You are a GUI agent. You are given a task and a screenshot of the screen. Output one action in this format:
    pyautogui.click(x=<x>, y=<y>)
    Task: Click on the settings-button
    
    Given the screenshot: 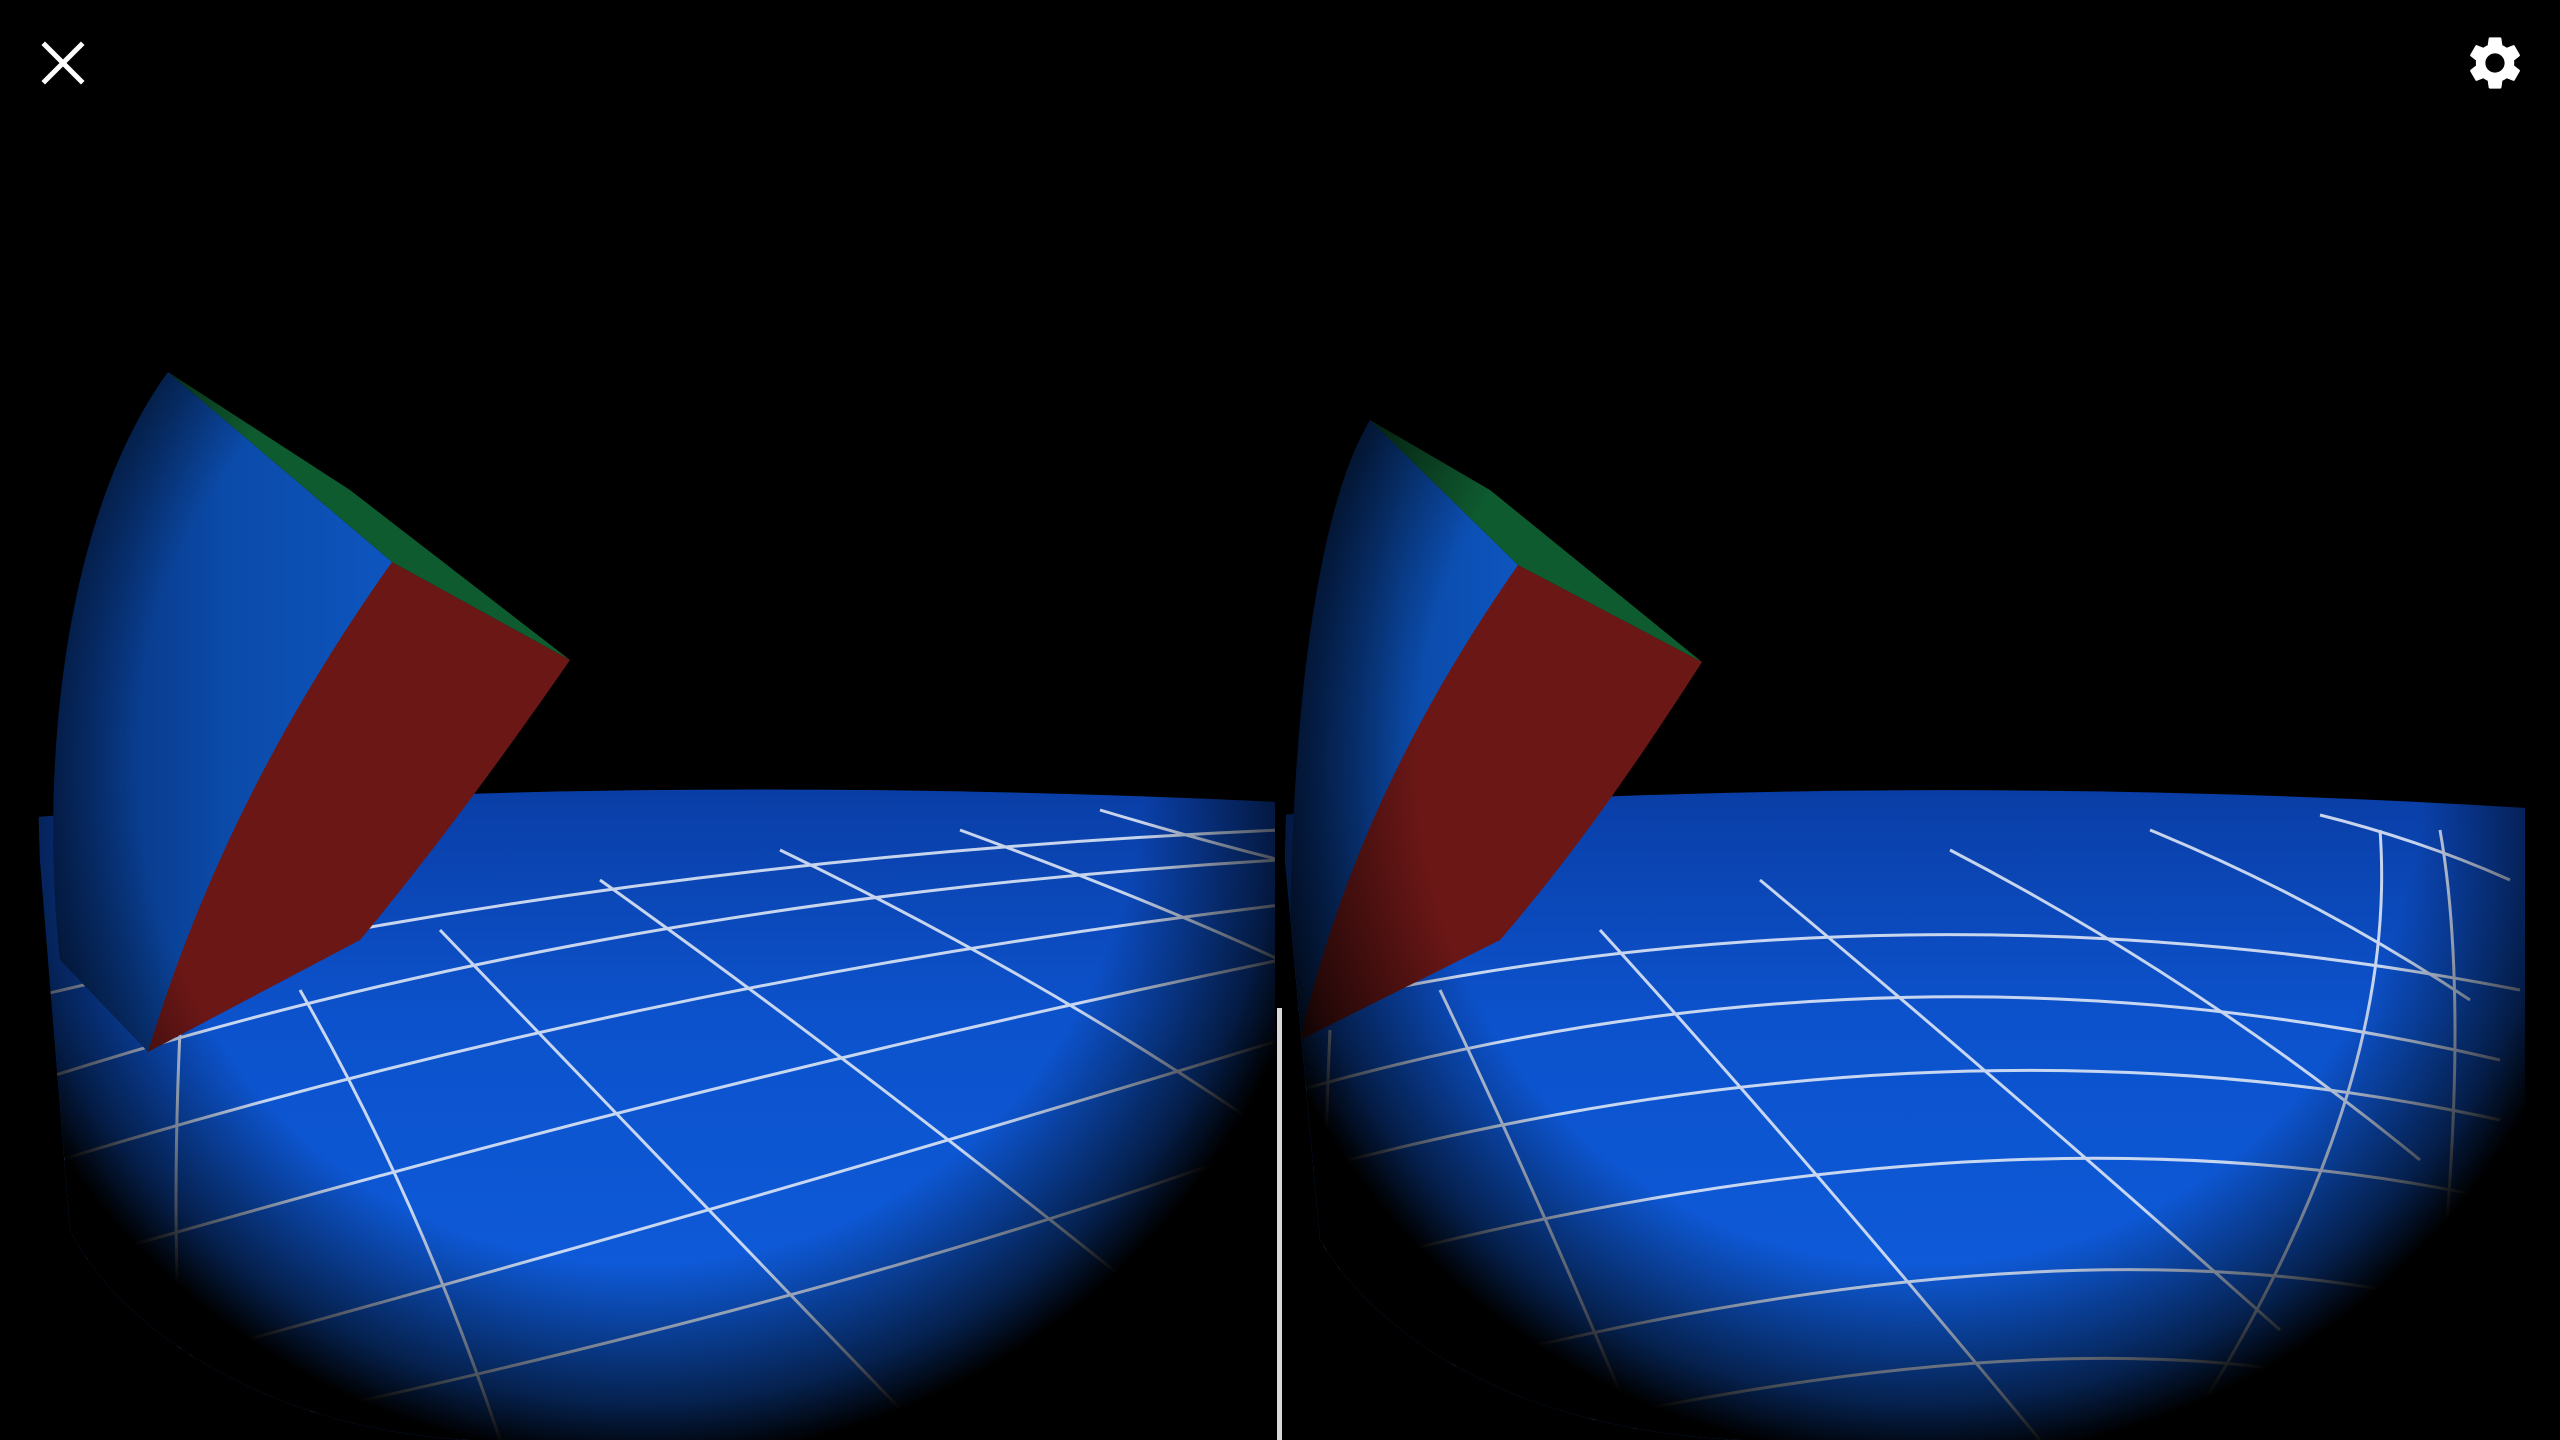 What is the action you would take?
    pyautogui.click(x=2495, y=63)
    